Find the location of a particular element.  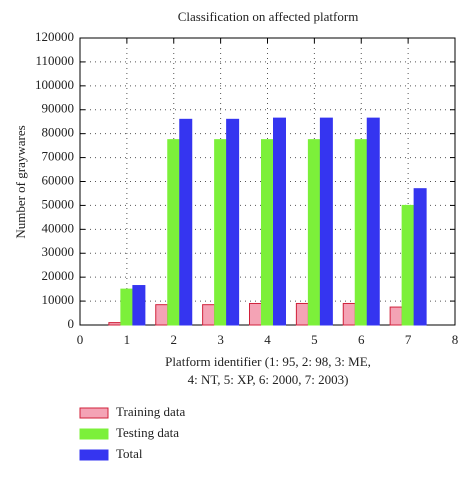

y-tick-label: 40000 is located at coordinates (58, 227).